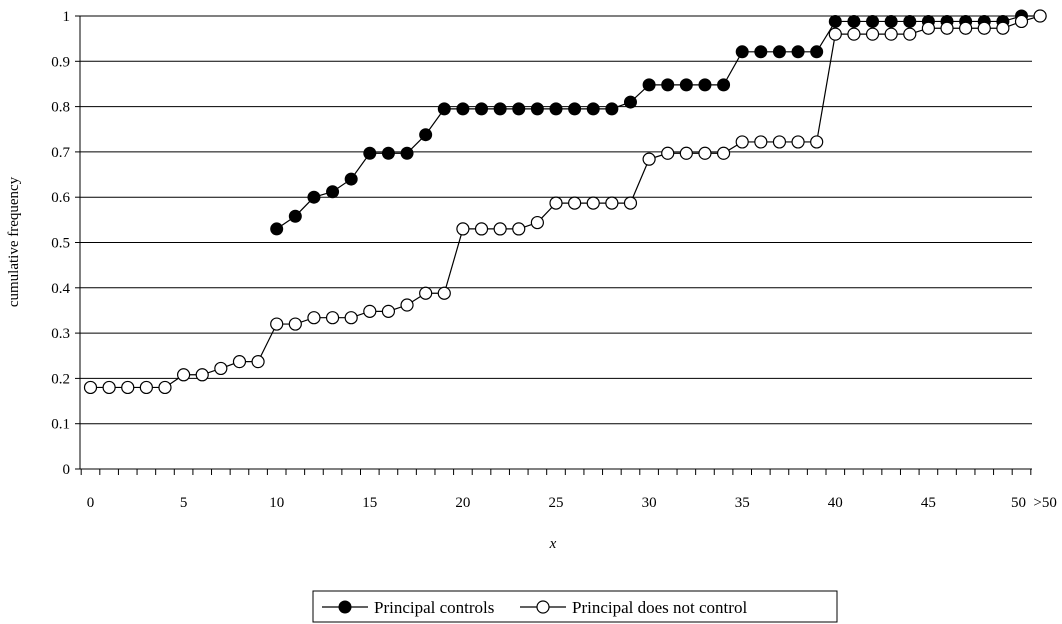 The width and height of the screenshot is (1062, 624). What do you see at coordinates (91, 503) in the screenshot?
I see `x-tick-label: 0` at bounding box center [91, 503].